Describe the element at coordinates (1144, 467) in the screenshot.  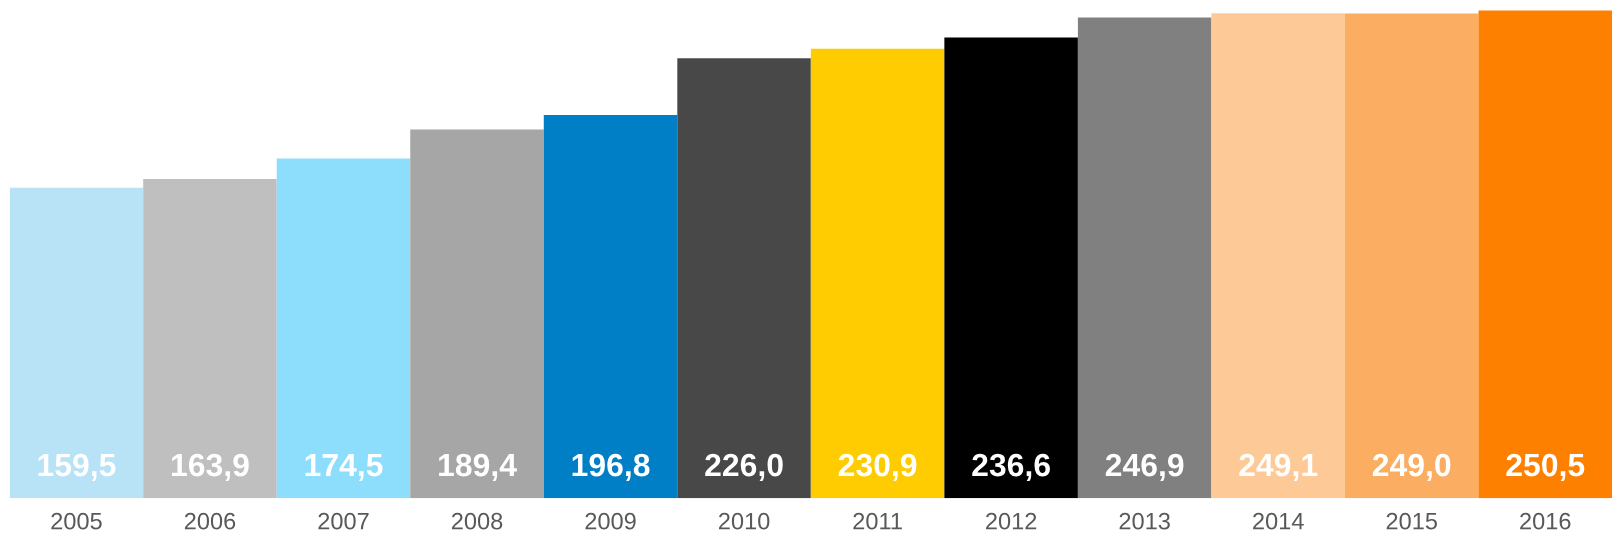
I see `data-label: 246,9` at that location.